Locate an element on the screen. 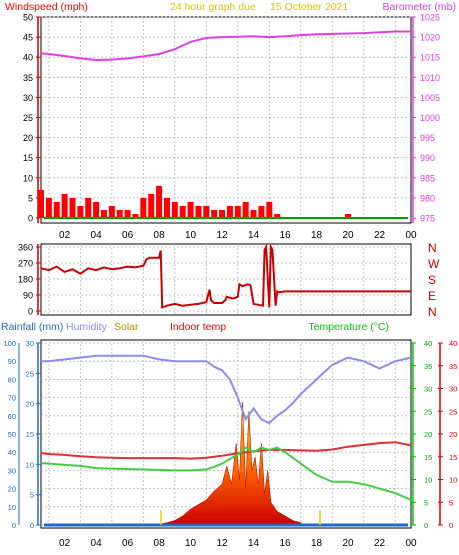 The image size is (459, 555). rainfall-tick-label: 25 is located at coordinates (30, 373).